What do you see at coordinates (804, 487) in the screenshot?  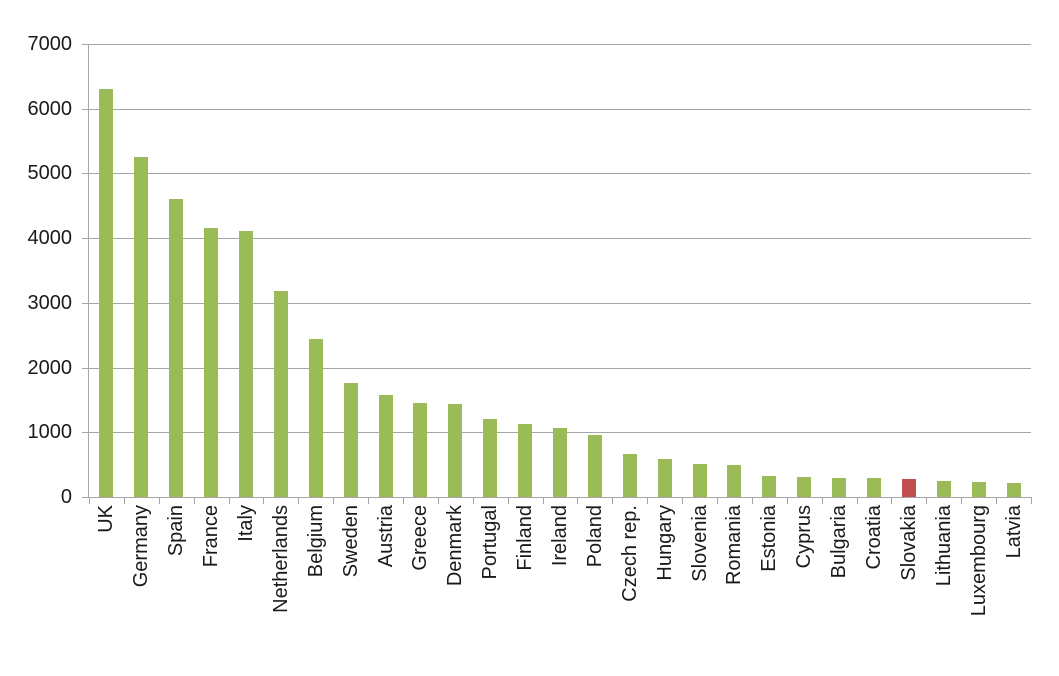 I see `bar-cyprus` at bounding box center [804, 487].